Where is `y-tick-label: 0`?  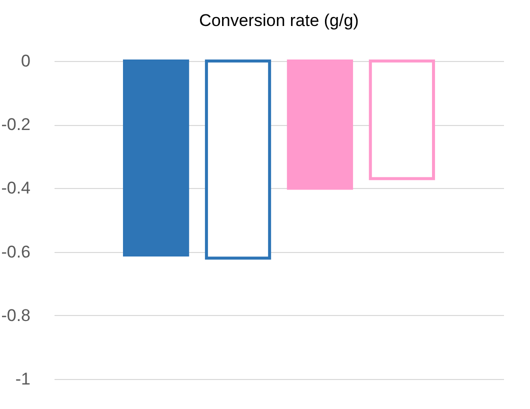 y-tick-label: 0 is located at coordinates (25, 61).